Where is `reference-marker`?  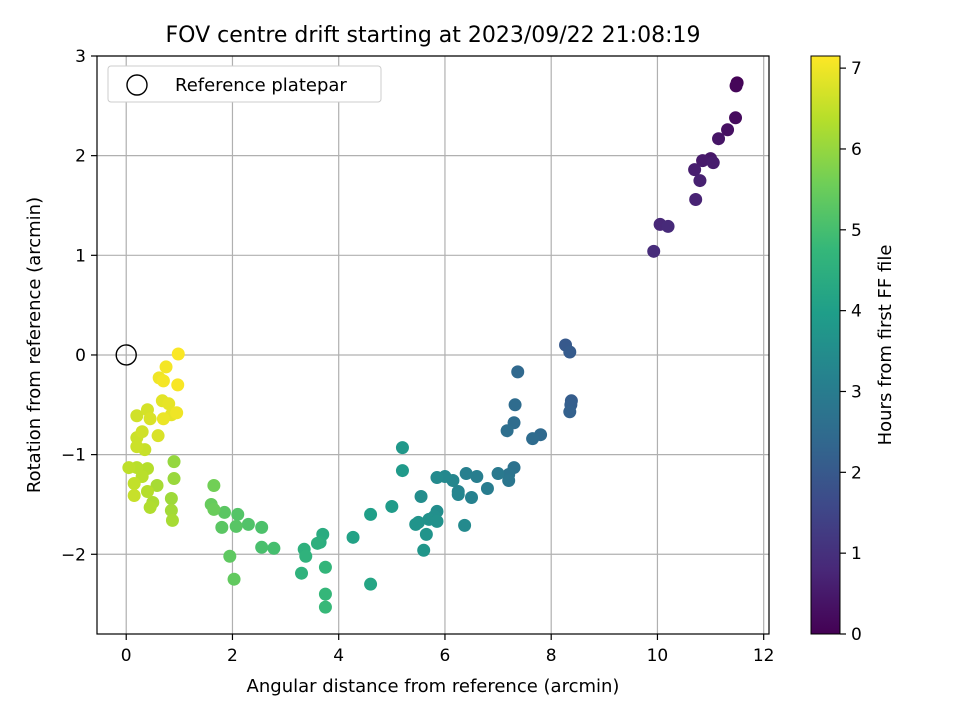 reference-marker is located at coordinates (126, 355).